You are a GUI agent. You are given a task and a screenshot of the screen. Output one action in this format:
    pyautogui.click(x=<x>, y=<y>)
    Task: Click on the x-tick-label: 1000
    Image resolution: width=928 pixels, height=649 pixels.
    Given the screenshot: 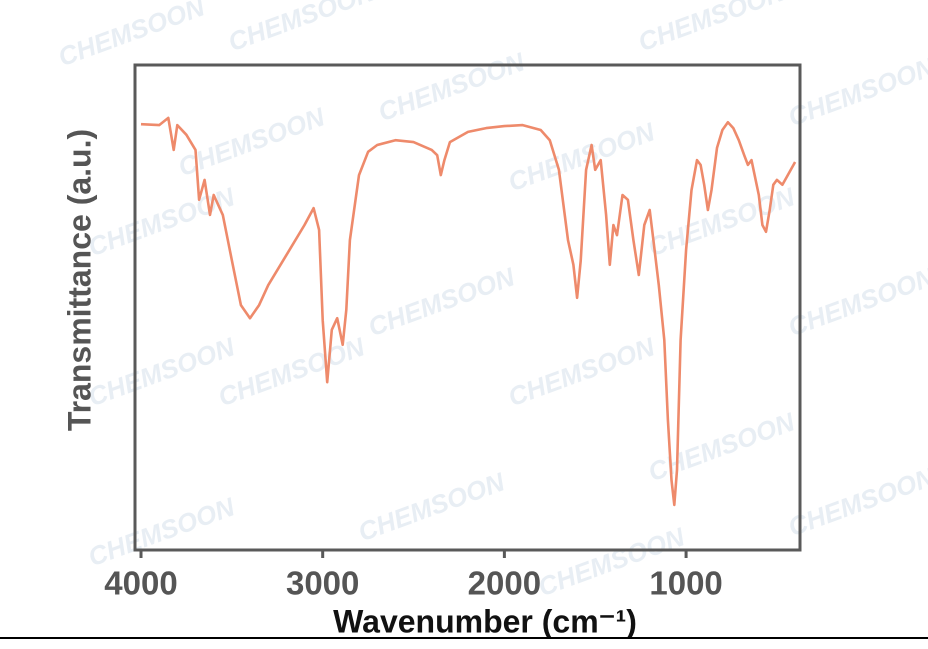 What is the action you would take?
    pyautogui.click(x=685, y=583)
    